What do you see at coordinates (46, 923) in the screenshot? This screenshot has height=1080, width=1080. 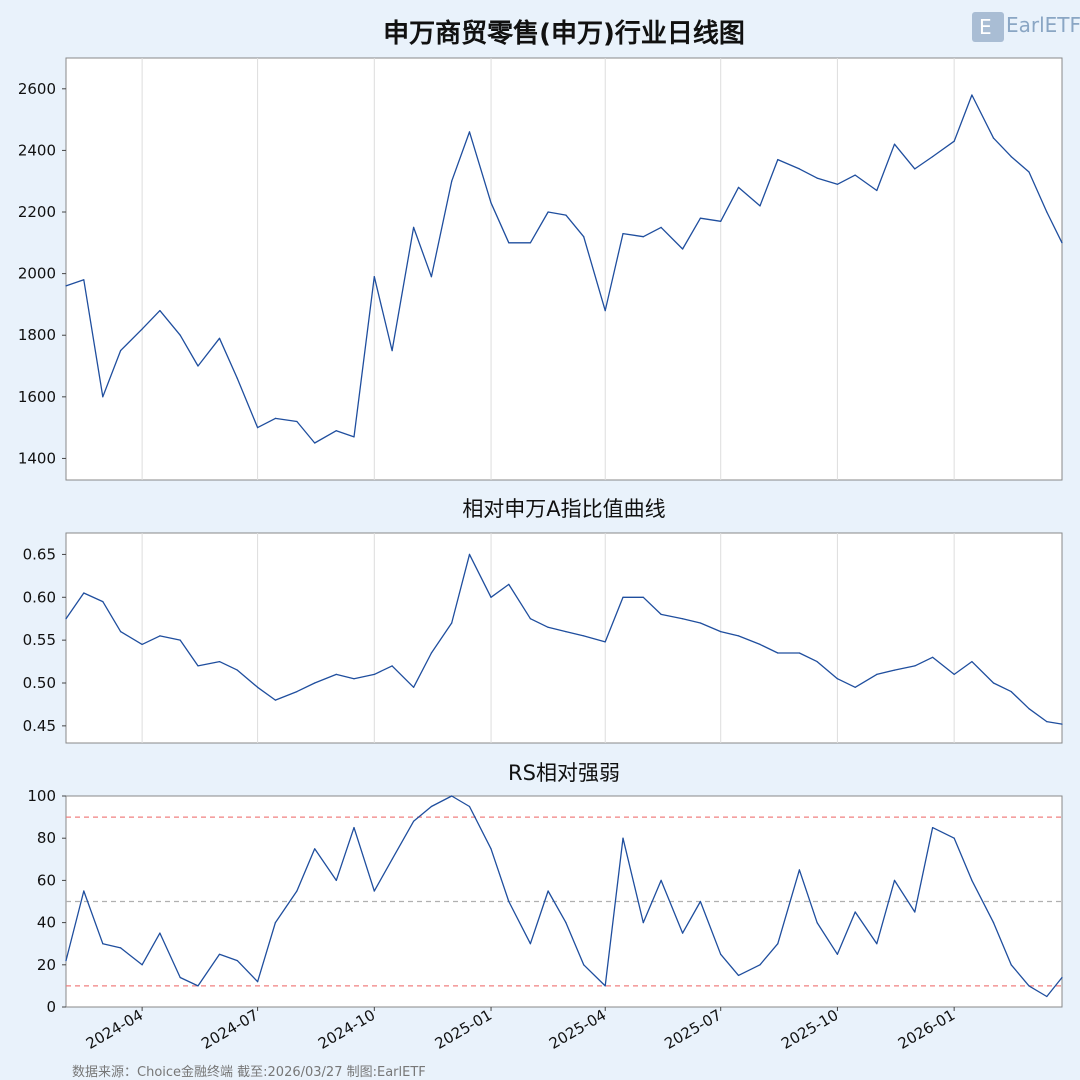 I see `y-tick-label: 40` at bounding box center [46, 923].